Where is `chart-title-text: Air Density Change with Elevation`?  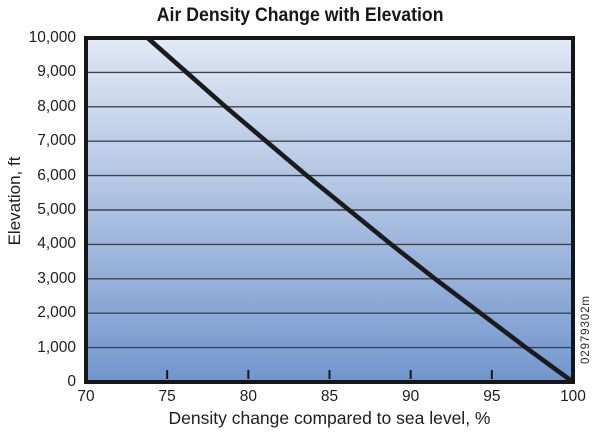 chart-title-text: Air Density Change with Elevation is located at coordinates (300, 15).